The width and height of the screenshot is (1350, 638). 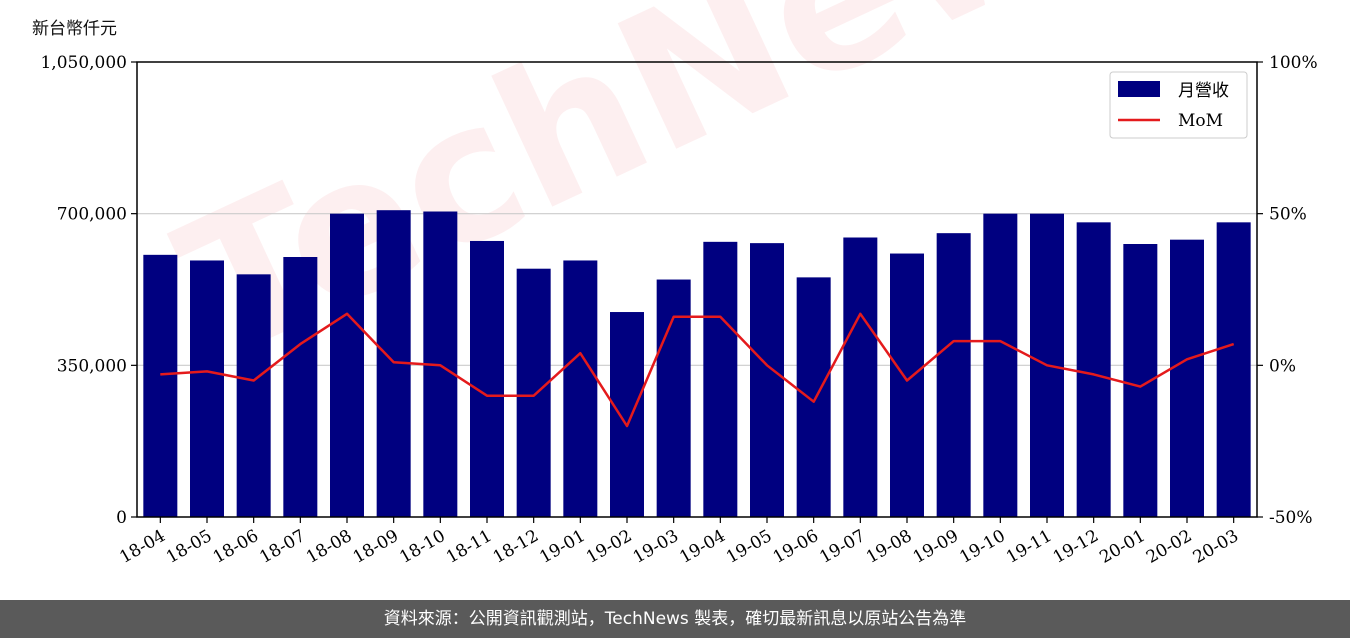 What do you see at coordinates (236, 547) in the screenshot?
I see `x-tick-label: 18-06` at bounding box center [236, 547].